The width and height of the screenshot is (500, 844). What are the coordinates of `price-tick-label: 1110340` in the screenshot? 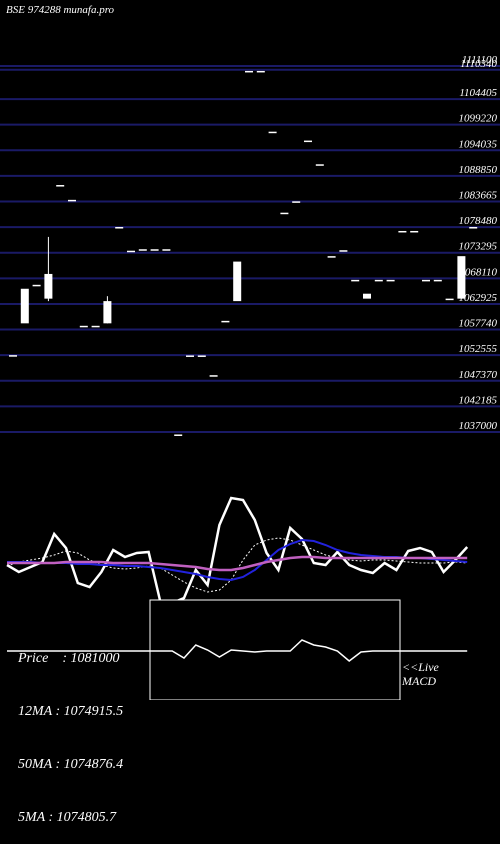 It's located at (478, 64).